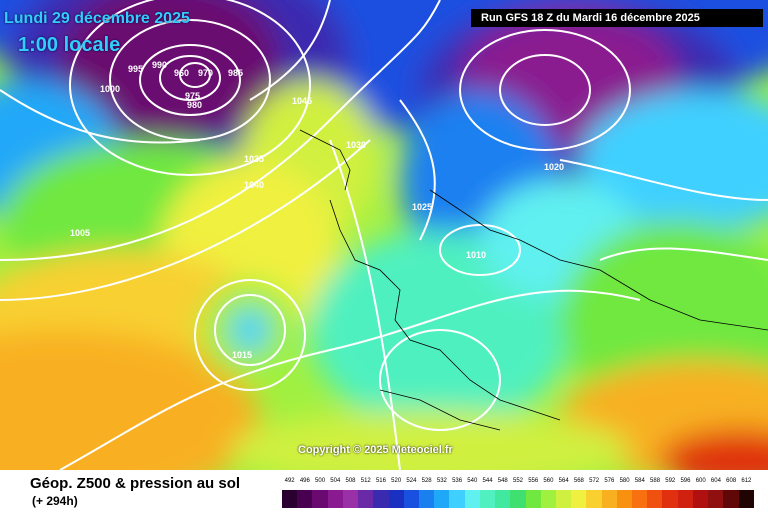 The image size is (768, 512). Describe the element at coordinates (457, 481) in the screenshot. I see `legend-tick: 536` at that location.